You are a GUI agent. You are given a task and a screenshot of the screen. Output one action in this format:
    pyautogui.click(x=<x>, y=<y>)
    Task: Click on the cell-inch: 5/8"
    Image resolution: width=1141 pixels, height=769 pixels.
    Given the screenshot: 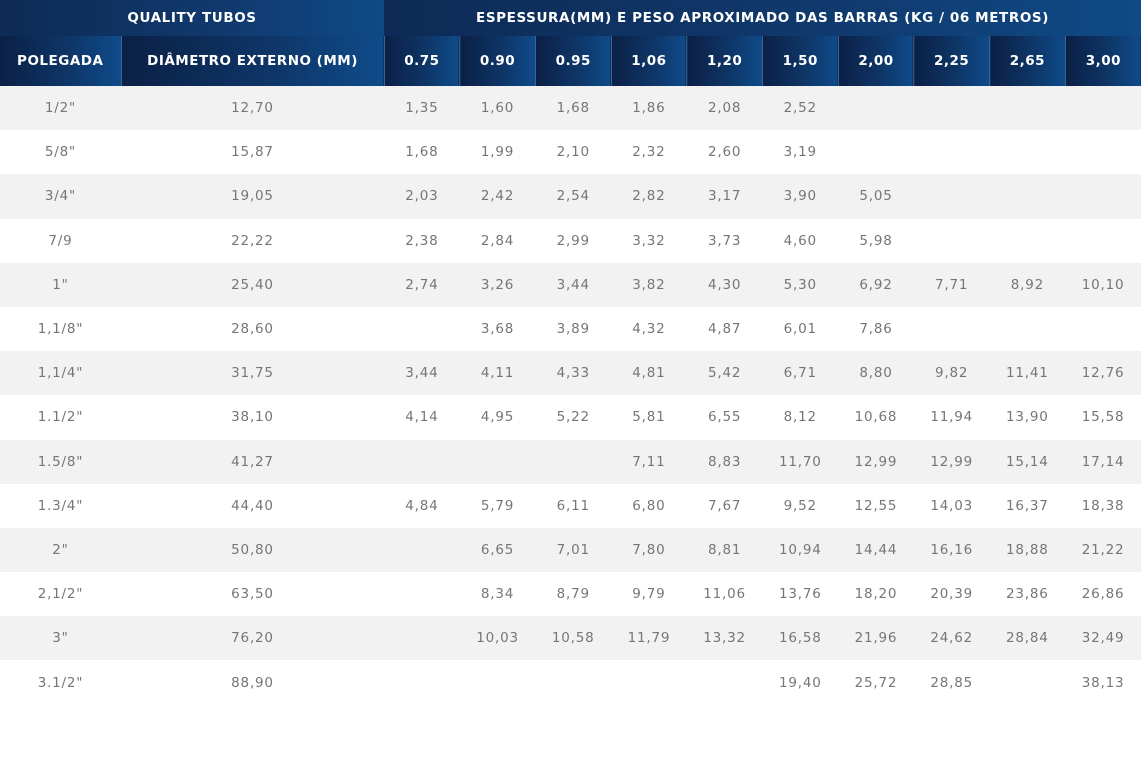 What is the action you would take?
    pyautogui.click(x=60, y=152)
    